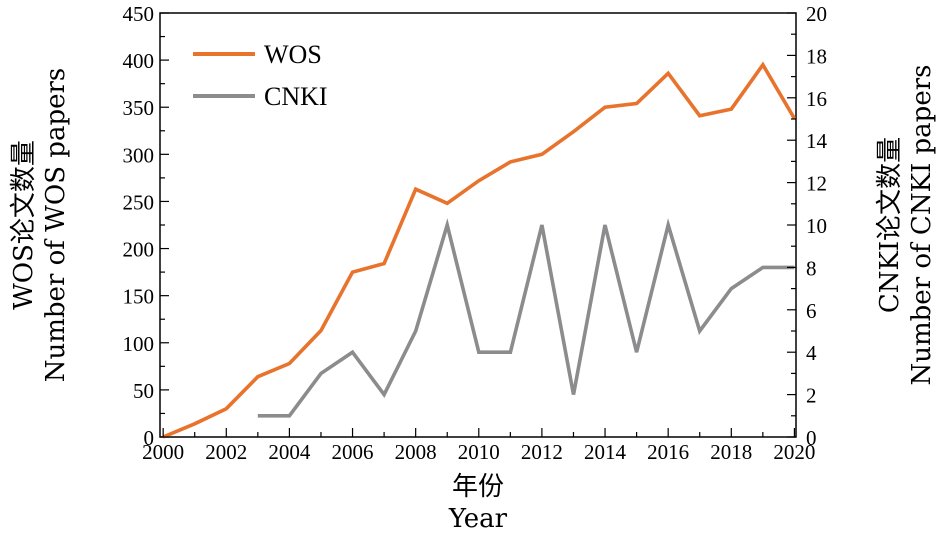 The height and width of the screenshot is (533, 946). Describe the element at coordinates (478, 487) in the screenshot. I see `x-axis-title-cn: 年份` at that location.